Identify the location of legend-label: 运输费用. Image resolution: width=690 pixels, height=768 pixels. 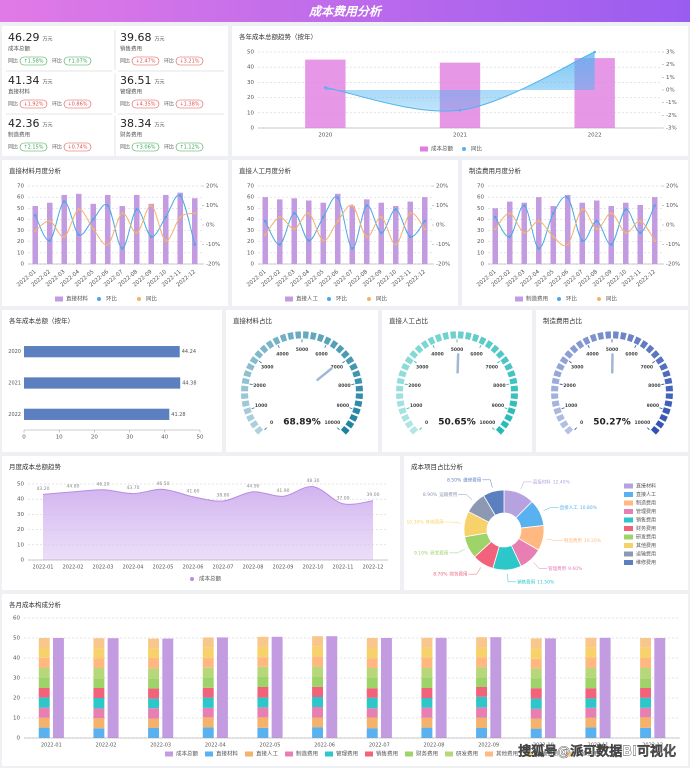
(646, 554).